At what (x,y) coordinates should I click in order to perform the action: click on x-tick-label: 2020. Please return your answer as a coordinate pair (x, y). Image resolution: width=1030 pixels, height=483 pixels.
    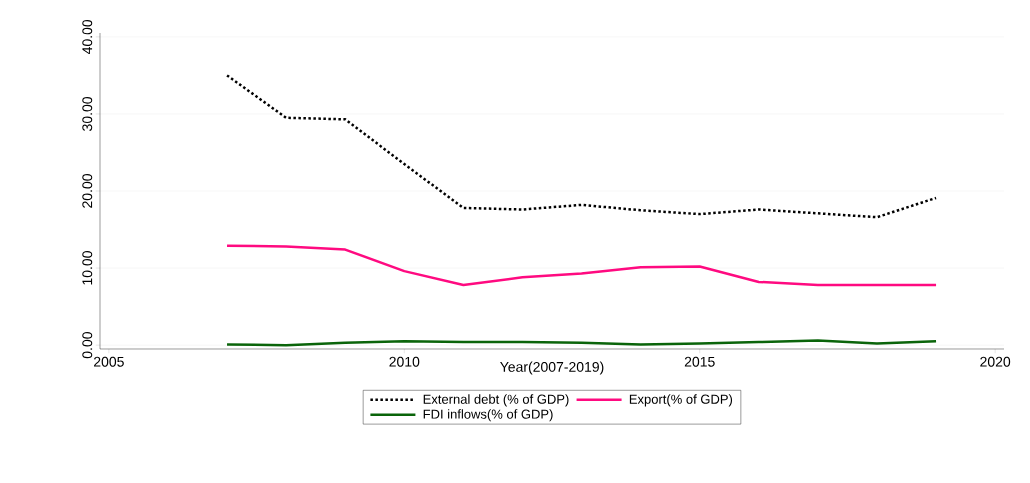
    Looking at the image, I should click on (995, 361).